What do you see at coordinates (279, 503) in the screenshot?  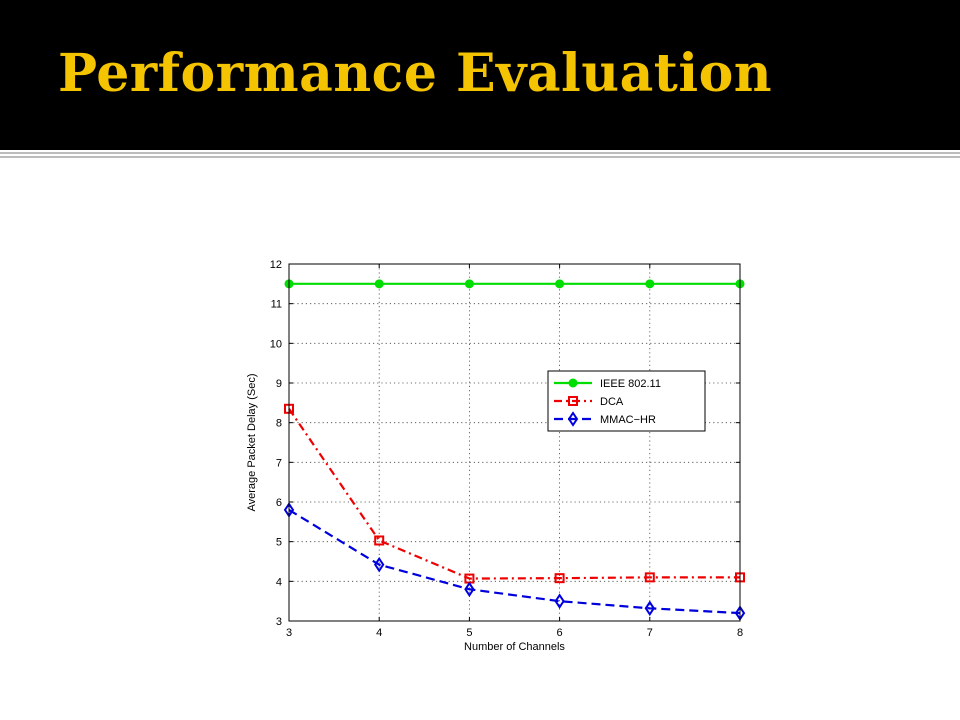 I see `y-tick-label: 6` at bounding box center [279, 503].